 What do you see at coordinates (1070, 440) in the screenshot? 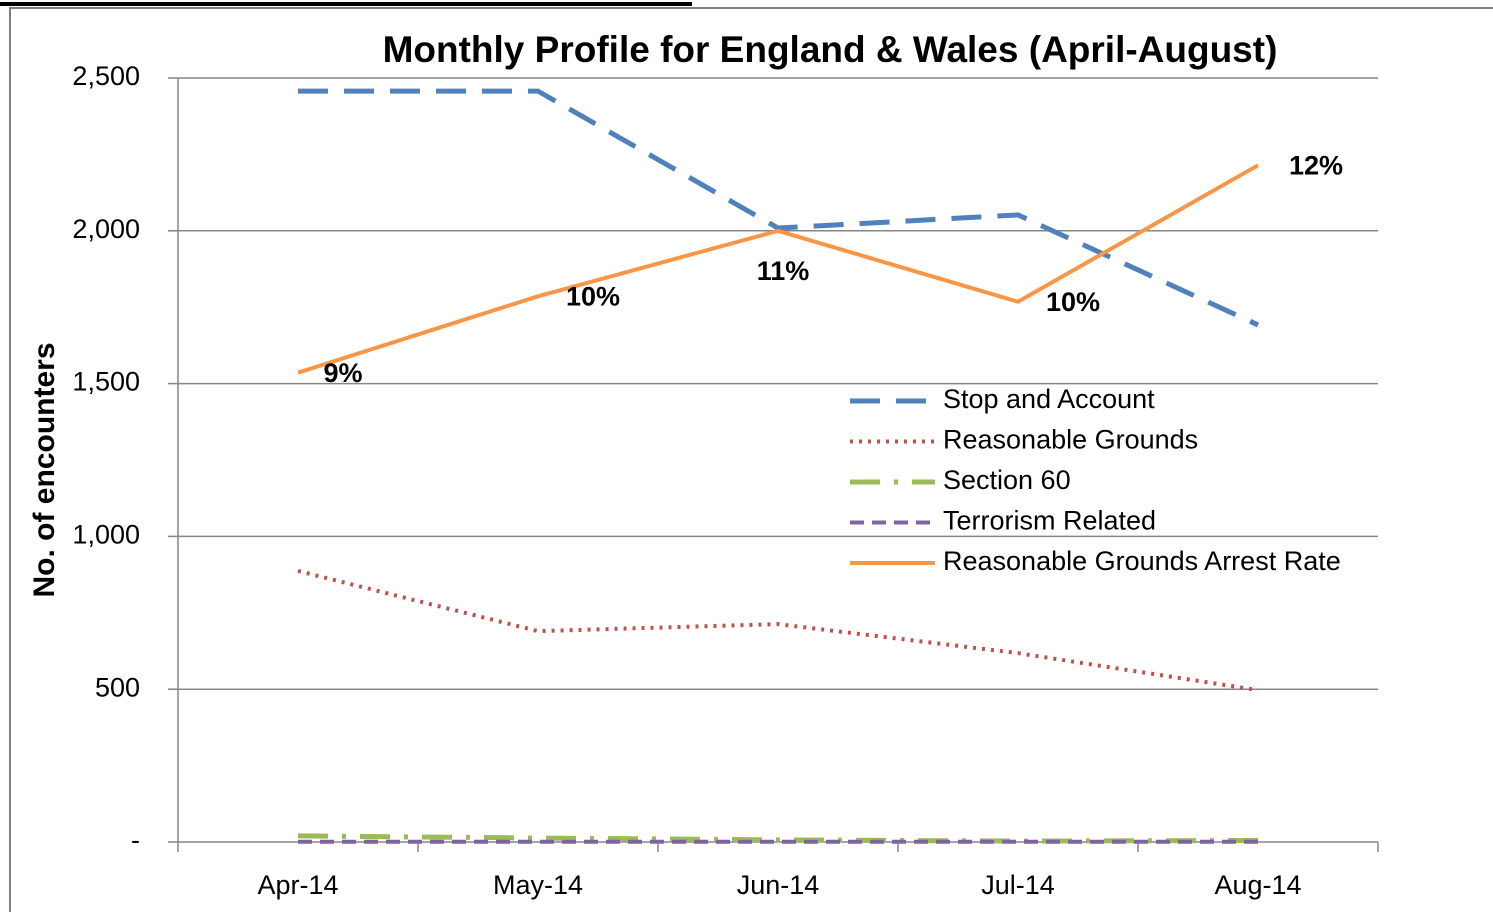
I see `legend-label: Reasonable Grounds` at bounding box center [1070, 440].